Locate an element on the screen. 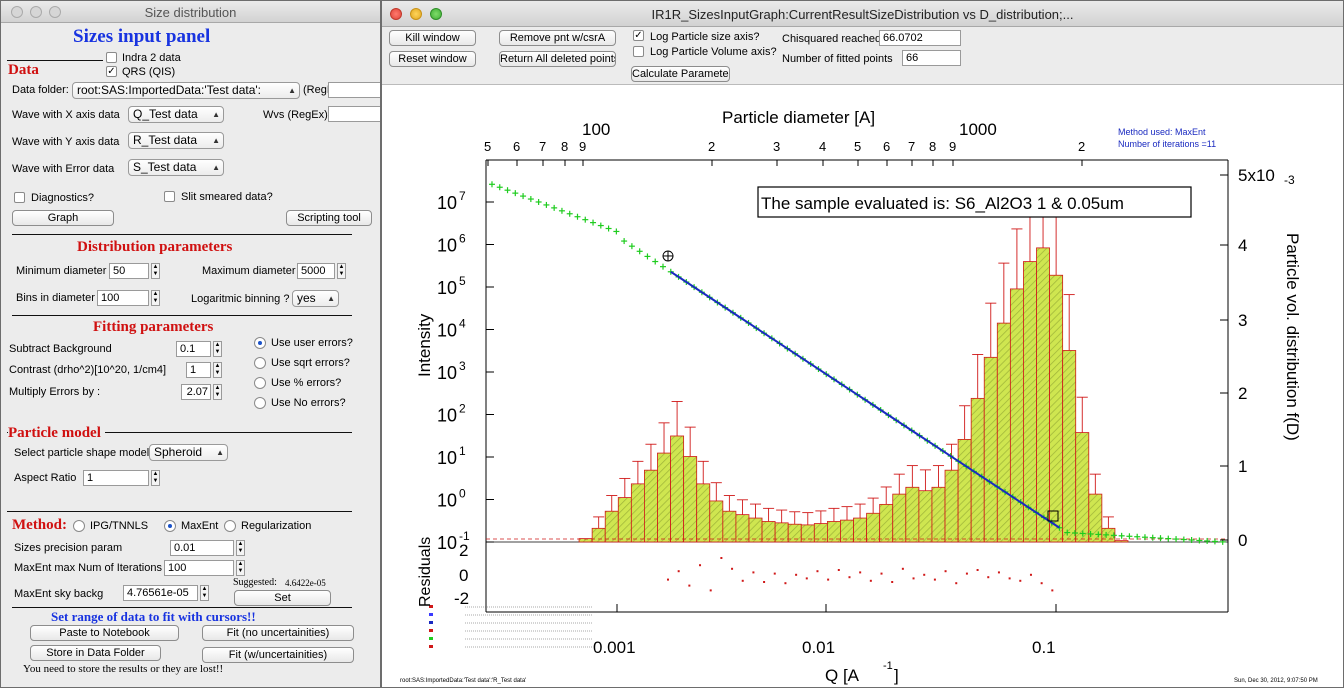 Image resolution: width=1344 pixels, height=688 pixels. top-tick-label: 6 is located at coordinates (516, 146).